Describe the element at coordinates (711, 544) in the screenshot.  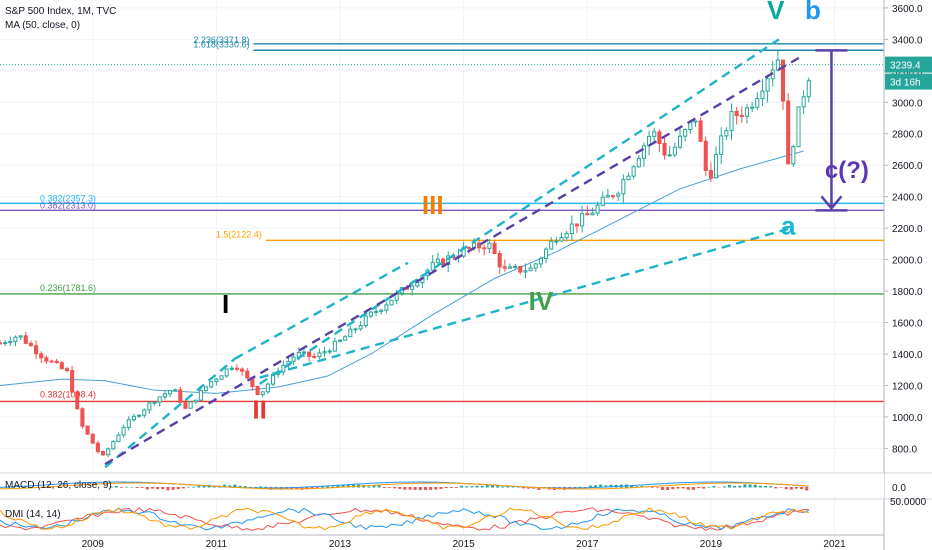
I see `time-tick-label: 2019` at that location.